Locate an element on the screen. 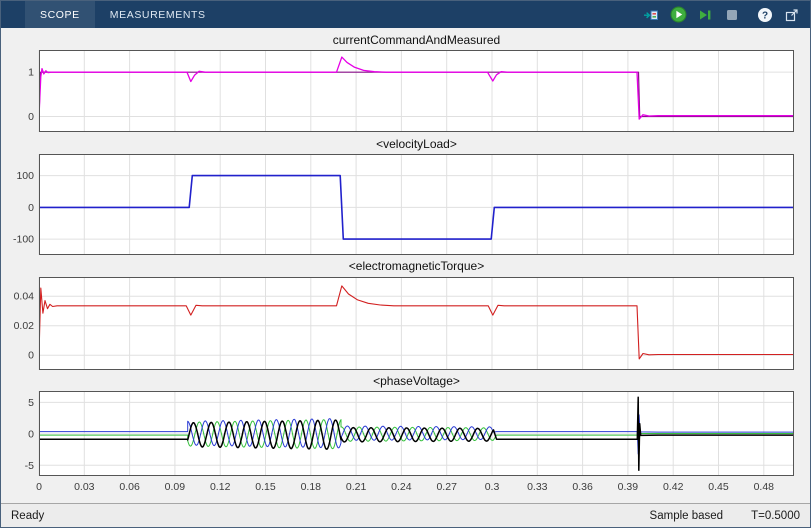  svg-text: 0.06 is located at coordinates (129, 487).